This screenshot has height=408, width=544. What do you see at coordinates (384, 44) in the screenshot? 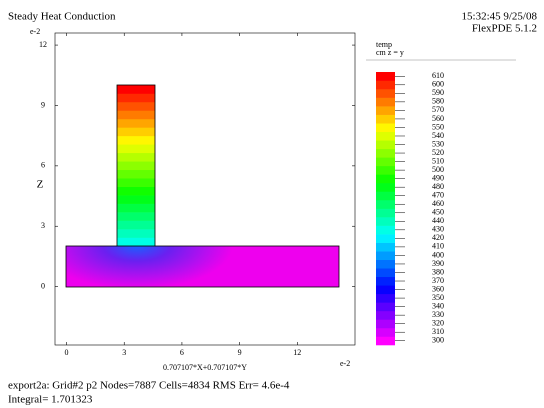
I see `legend-title: temp` at bounding box center [384, 44].